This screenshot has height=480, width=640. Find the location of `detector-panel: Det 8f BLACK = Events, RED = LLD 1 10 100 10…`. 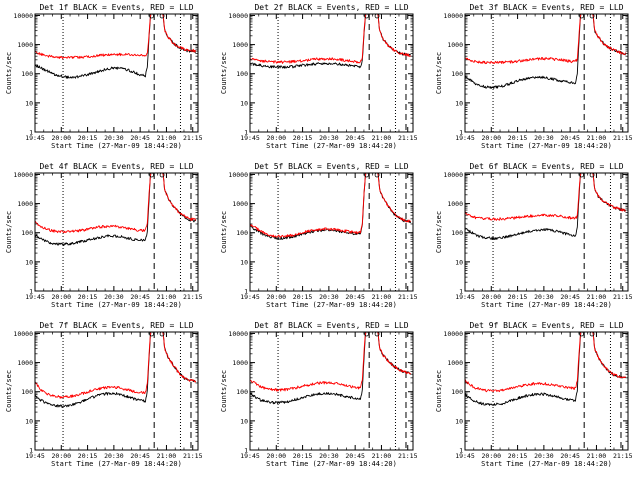

detector-panel: Det 8f BLACK = Events, RED = LLD 1 10 100 10… is located at coordinates (319, 394).